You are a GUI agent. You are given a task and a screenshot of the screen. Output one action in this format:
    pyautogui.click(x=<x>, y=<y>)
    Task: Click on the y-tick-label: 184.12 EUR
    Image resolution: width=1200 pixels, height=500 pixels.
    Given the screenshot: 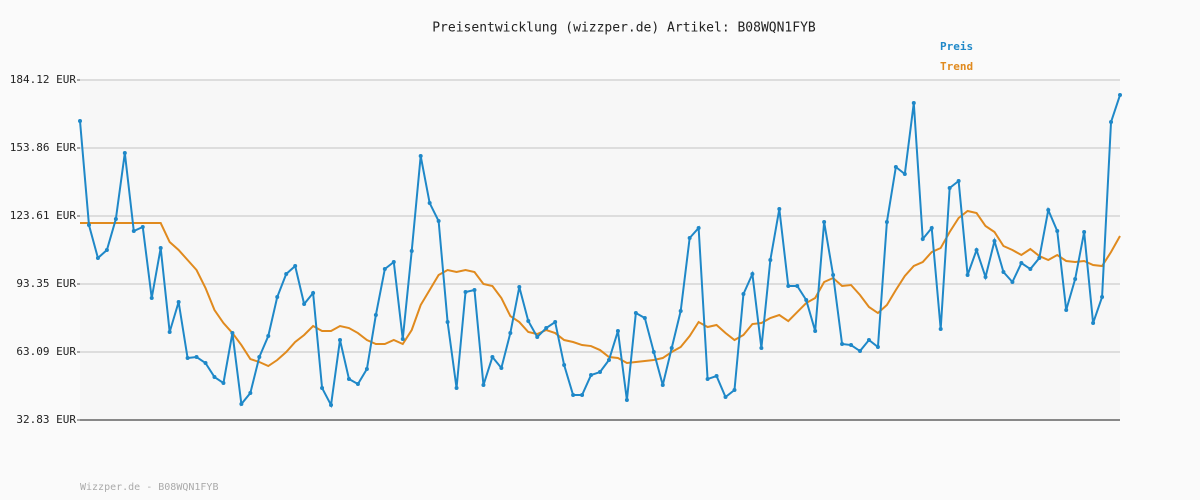 What is the action you would take?
    pyautogui.click(x=43, y=79)
    